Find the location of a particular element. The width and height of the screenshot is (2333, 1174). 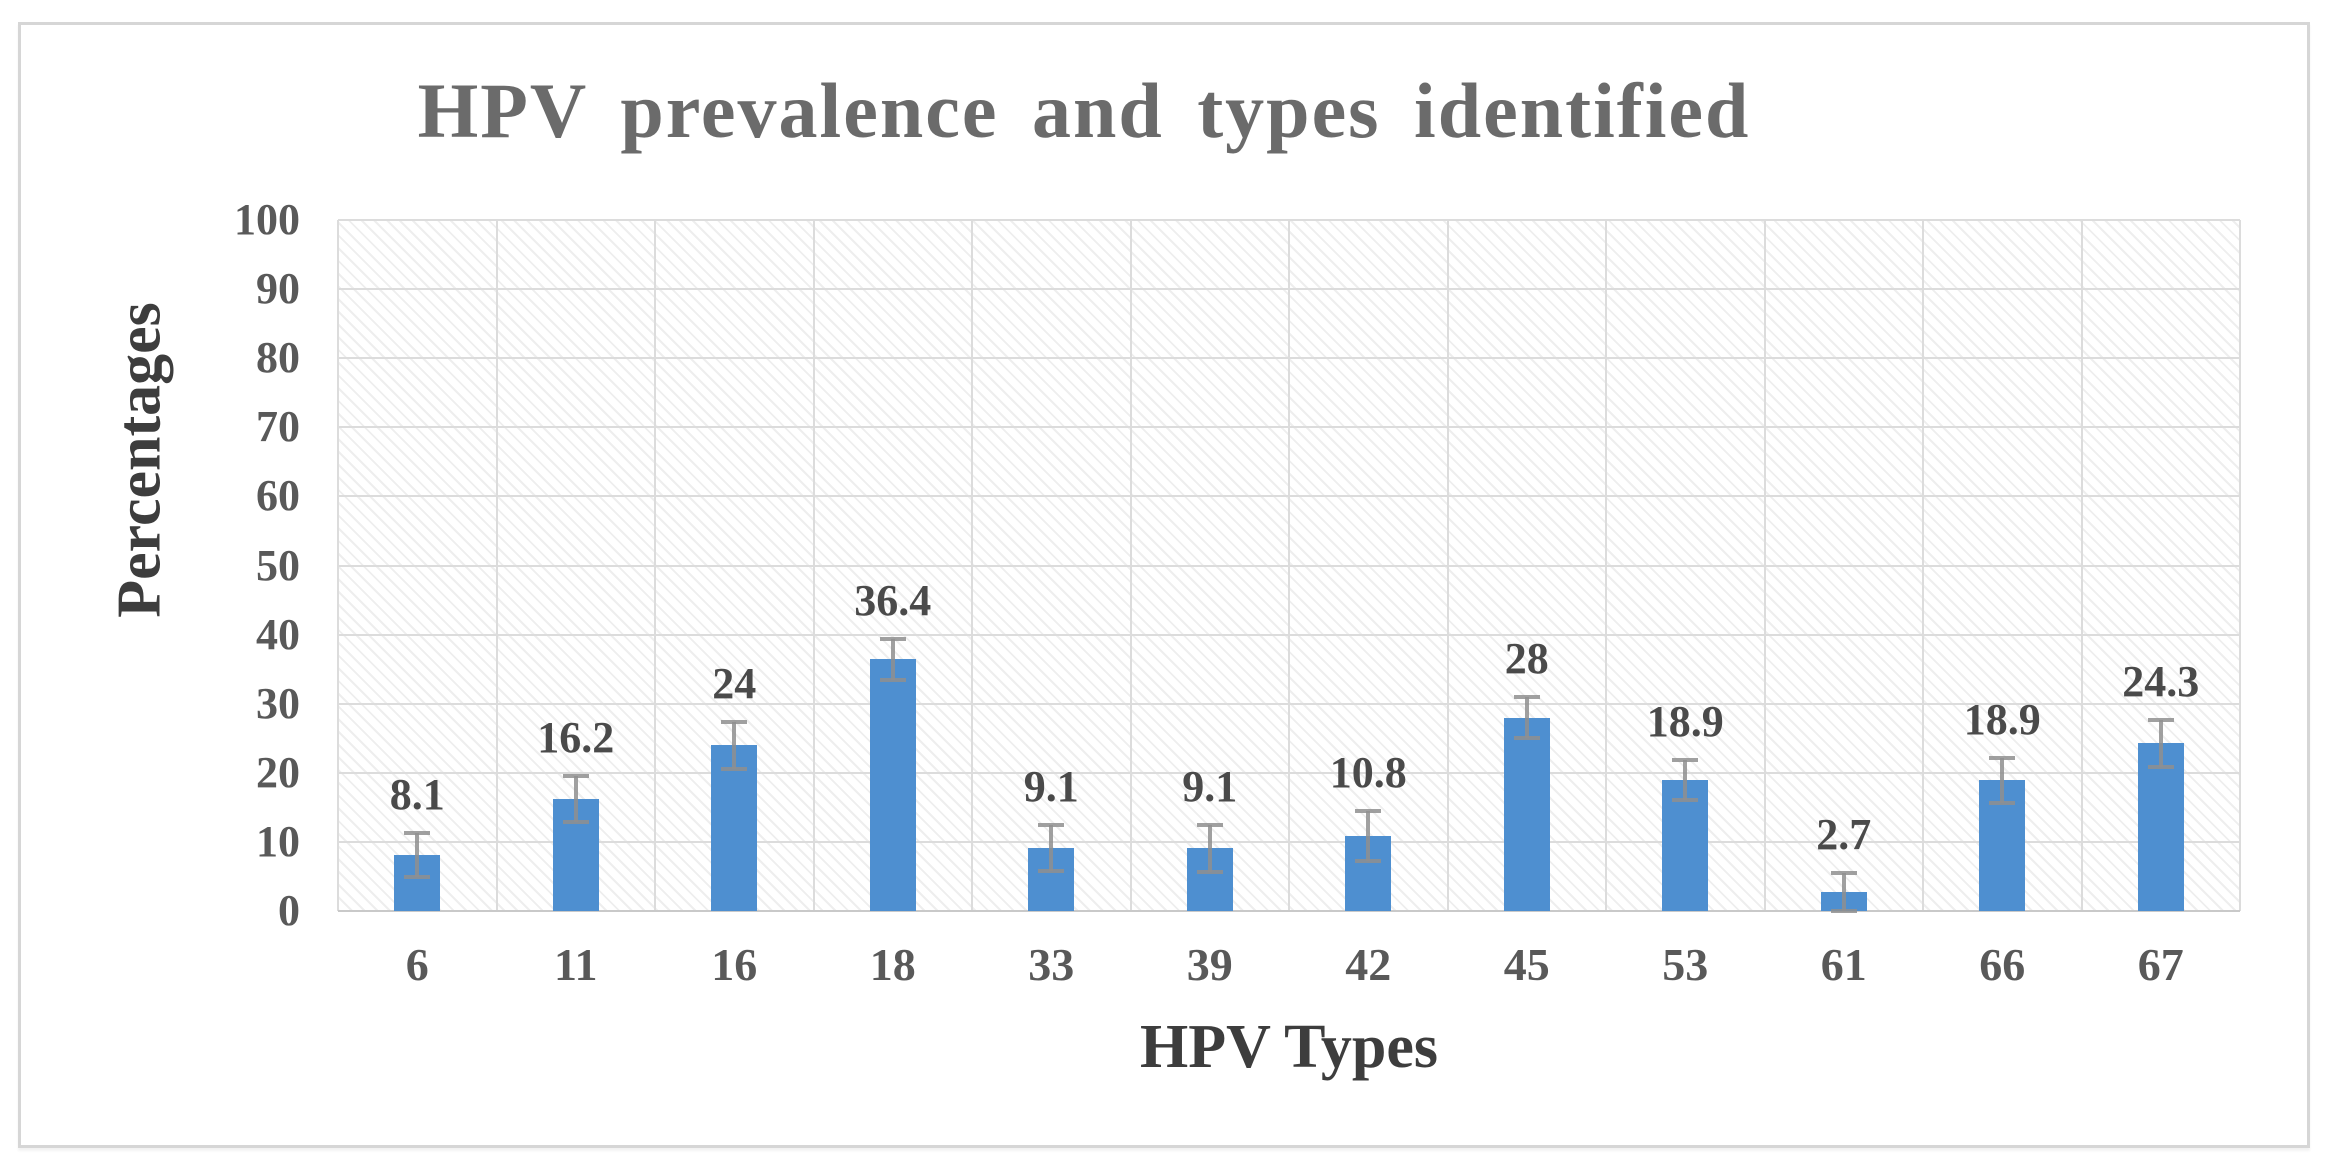

data-label-16: 24 is located at coordinates (734, 683).